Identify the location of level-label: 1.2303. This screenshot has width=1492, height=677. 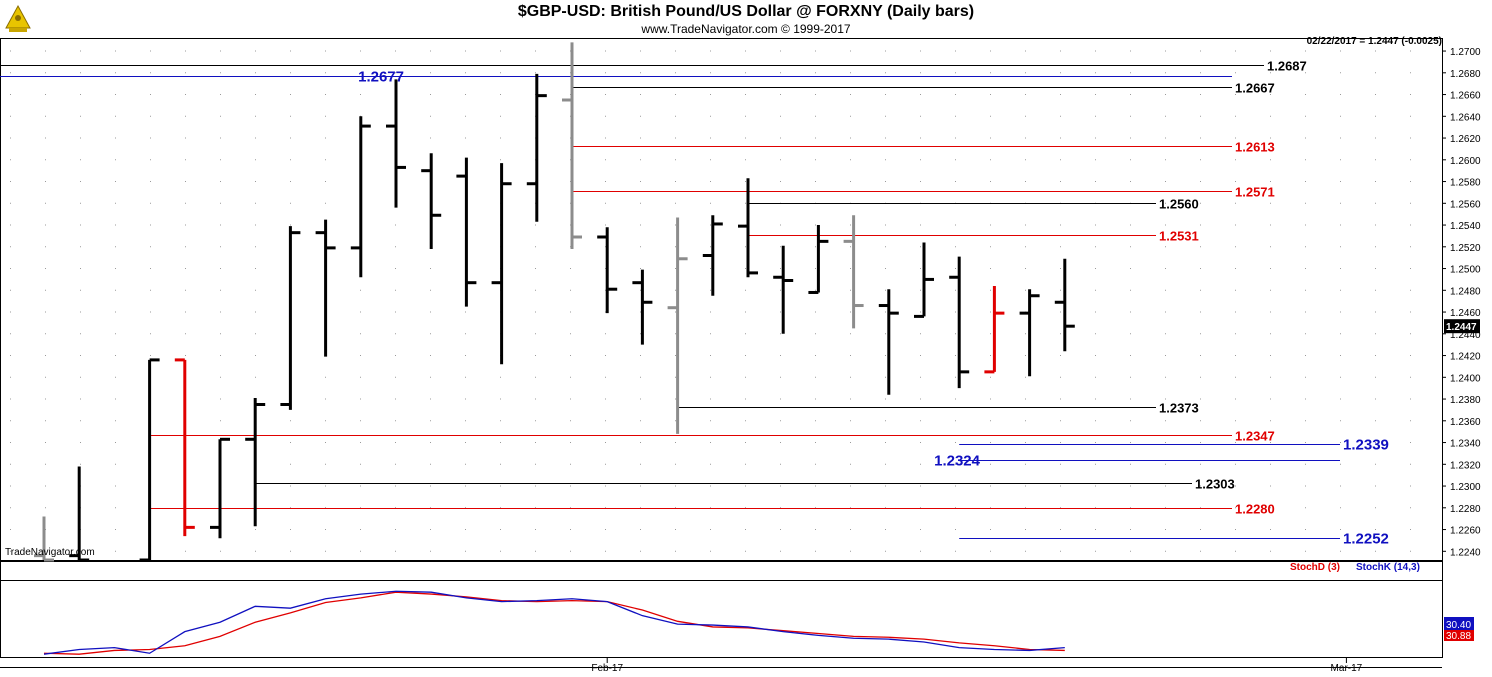
(1215, 484).